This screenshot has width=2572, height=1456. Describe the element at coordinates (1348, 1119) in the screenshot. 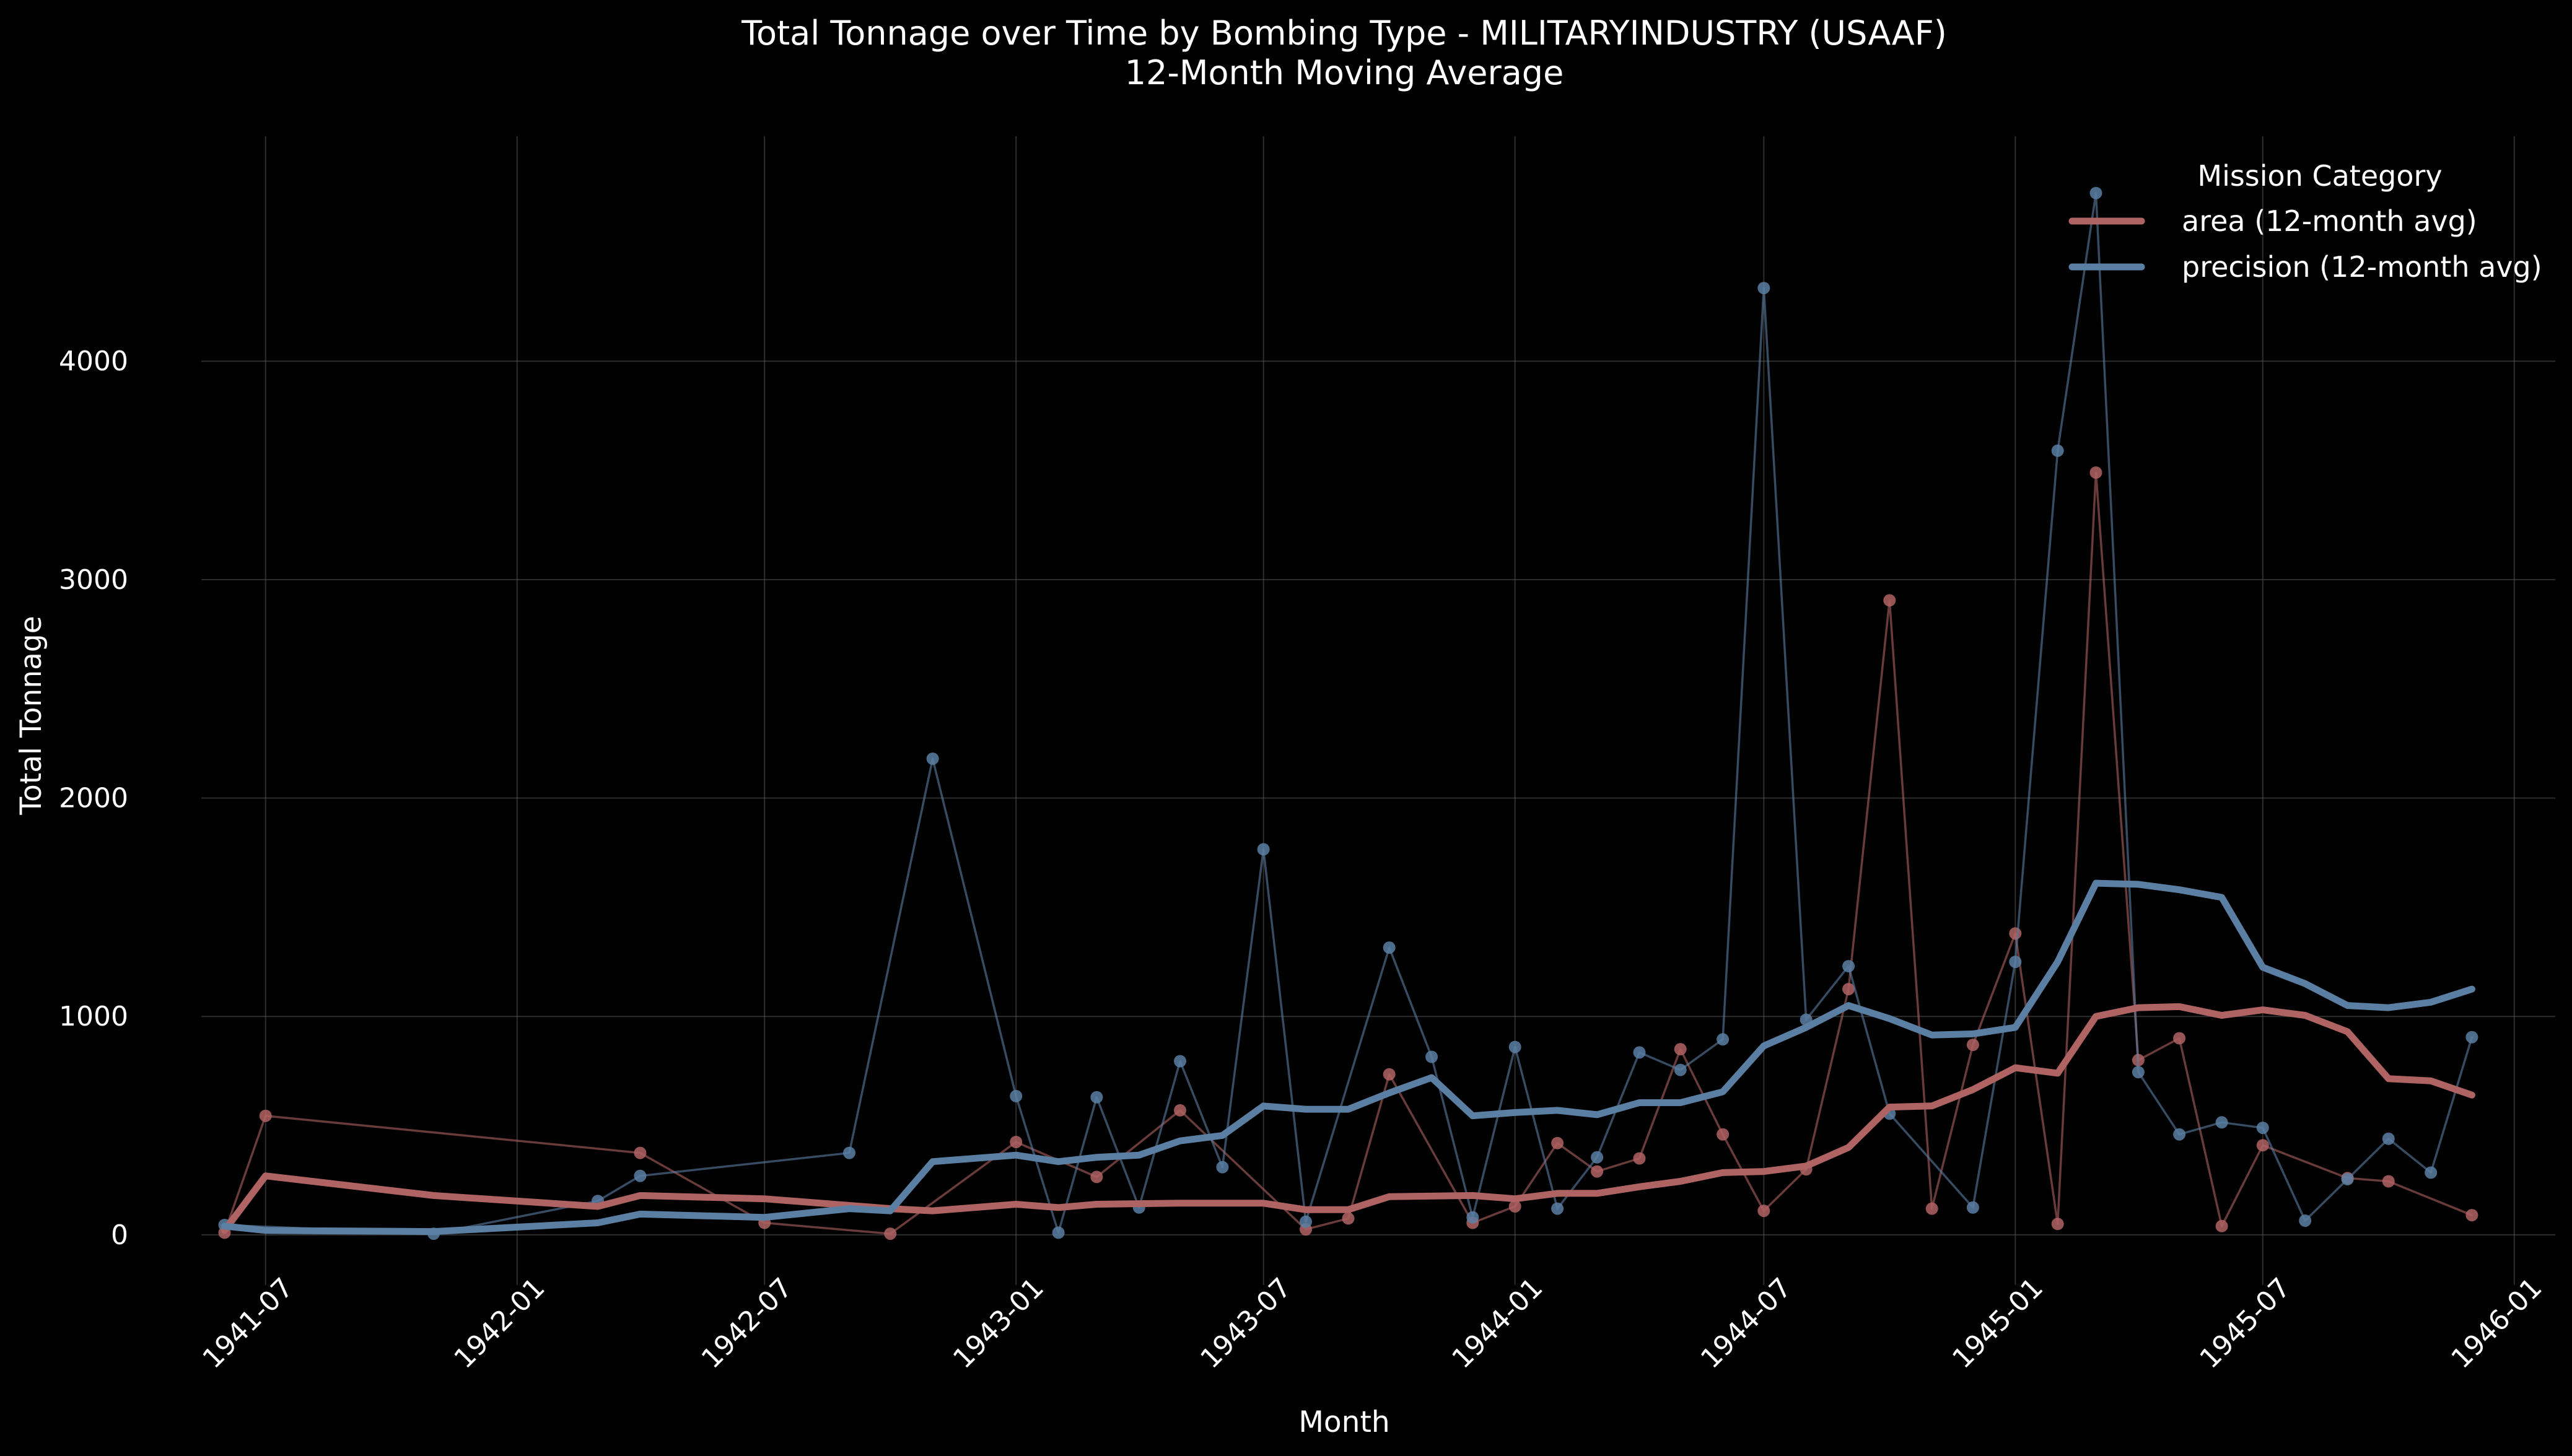

I see `series-line-area-moving-average` at that location.